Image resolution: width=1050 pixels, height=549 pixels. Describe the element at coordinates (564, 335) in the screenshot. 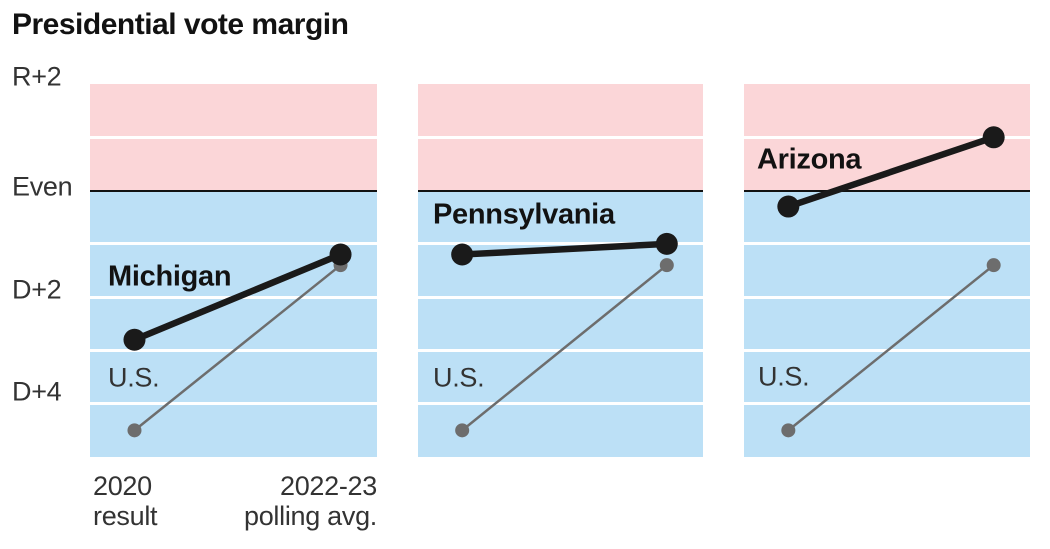

I see `series-lines-pennsylvania` at that location.